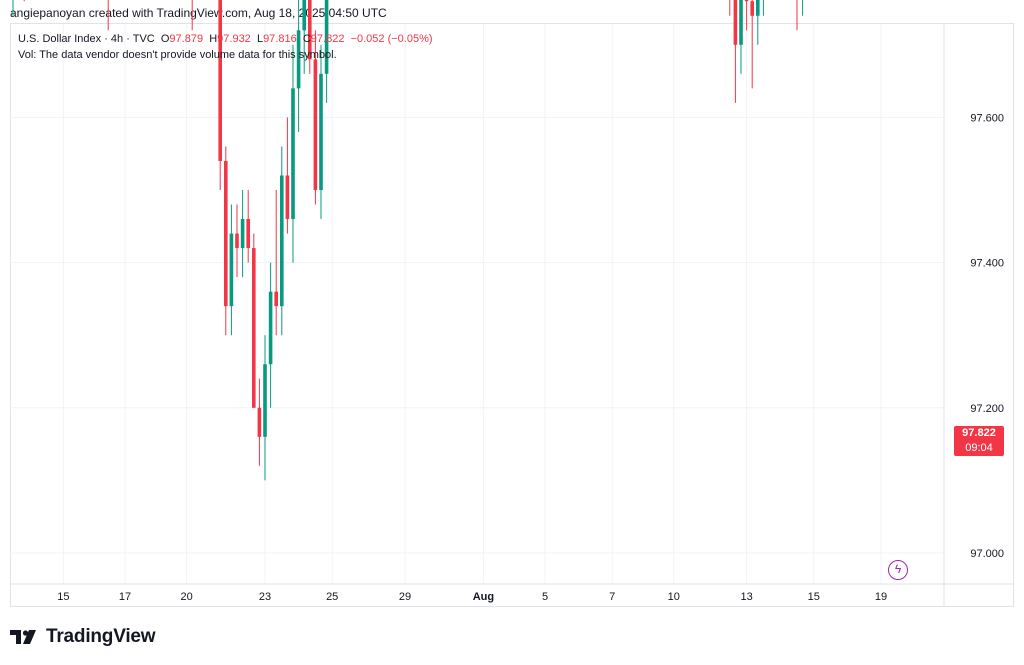  Describe the element at coordinates (987, 409) in the screenshot. I see `price-tick-label: 97.200` at that location.